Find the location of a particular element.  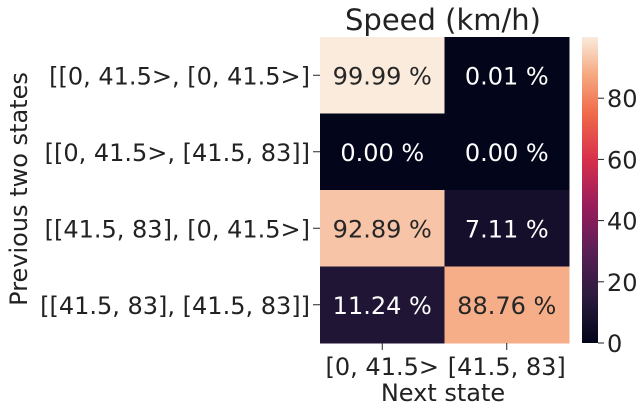

cell-label: 11.24 % is located at coordinates (382, 306).